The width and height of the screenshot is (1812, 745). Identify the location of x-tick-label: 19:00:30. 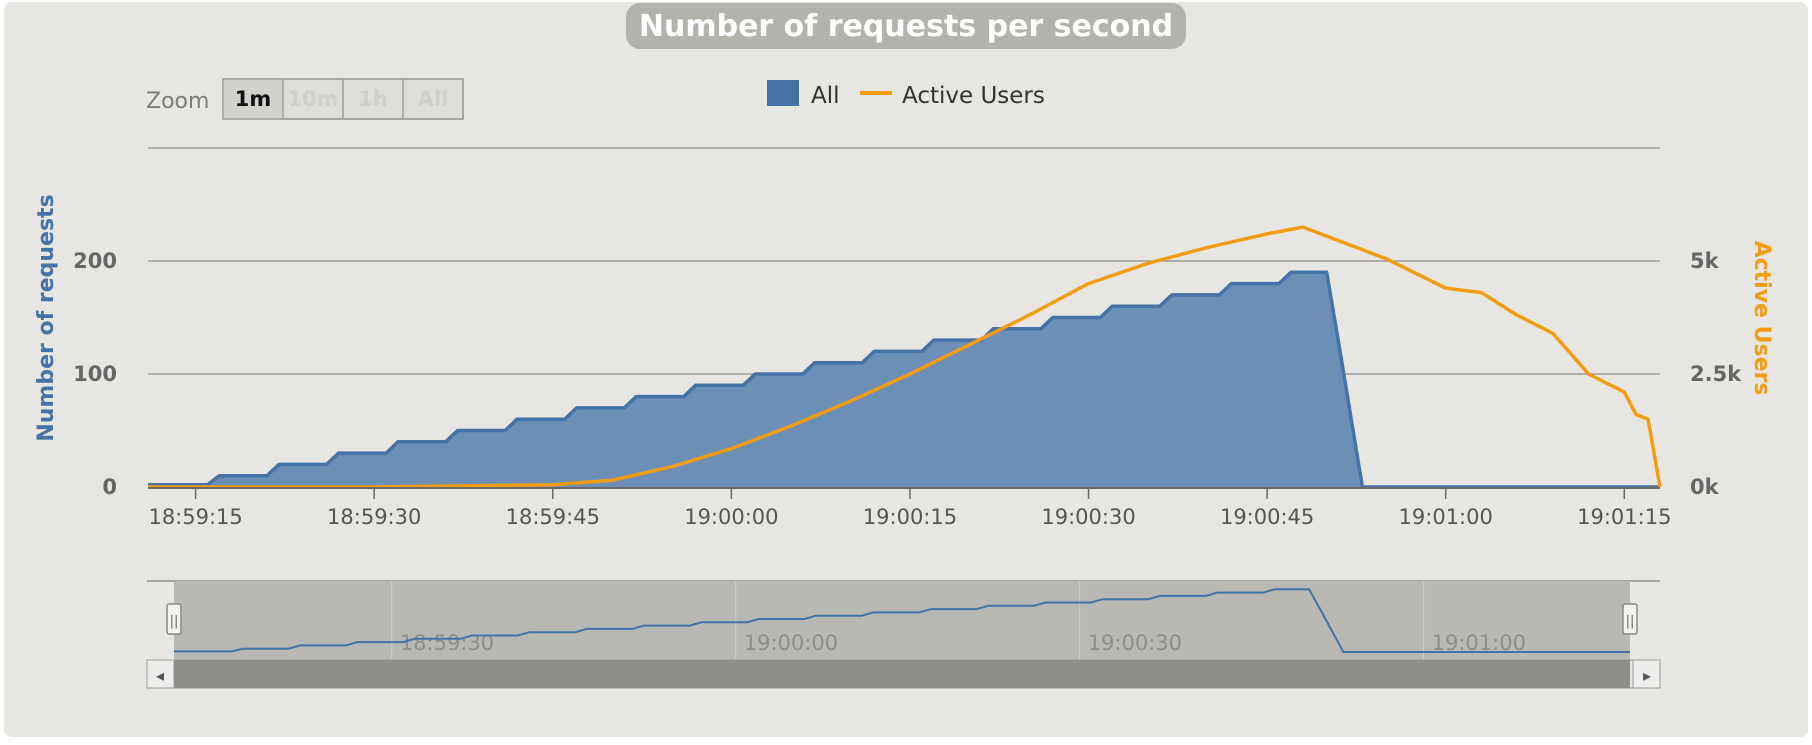
(1088, 517).